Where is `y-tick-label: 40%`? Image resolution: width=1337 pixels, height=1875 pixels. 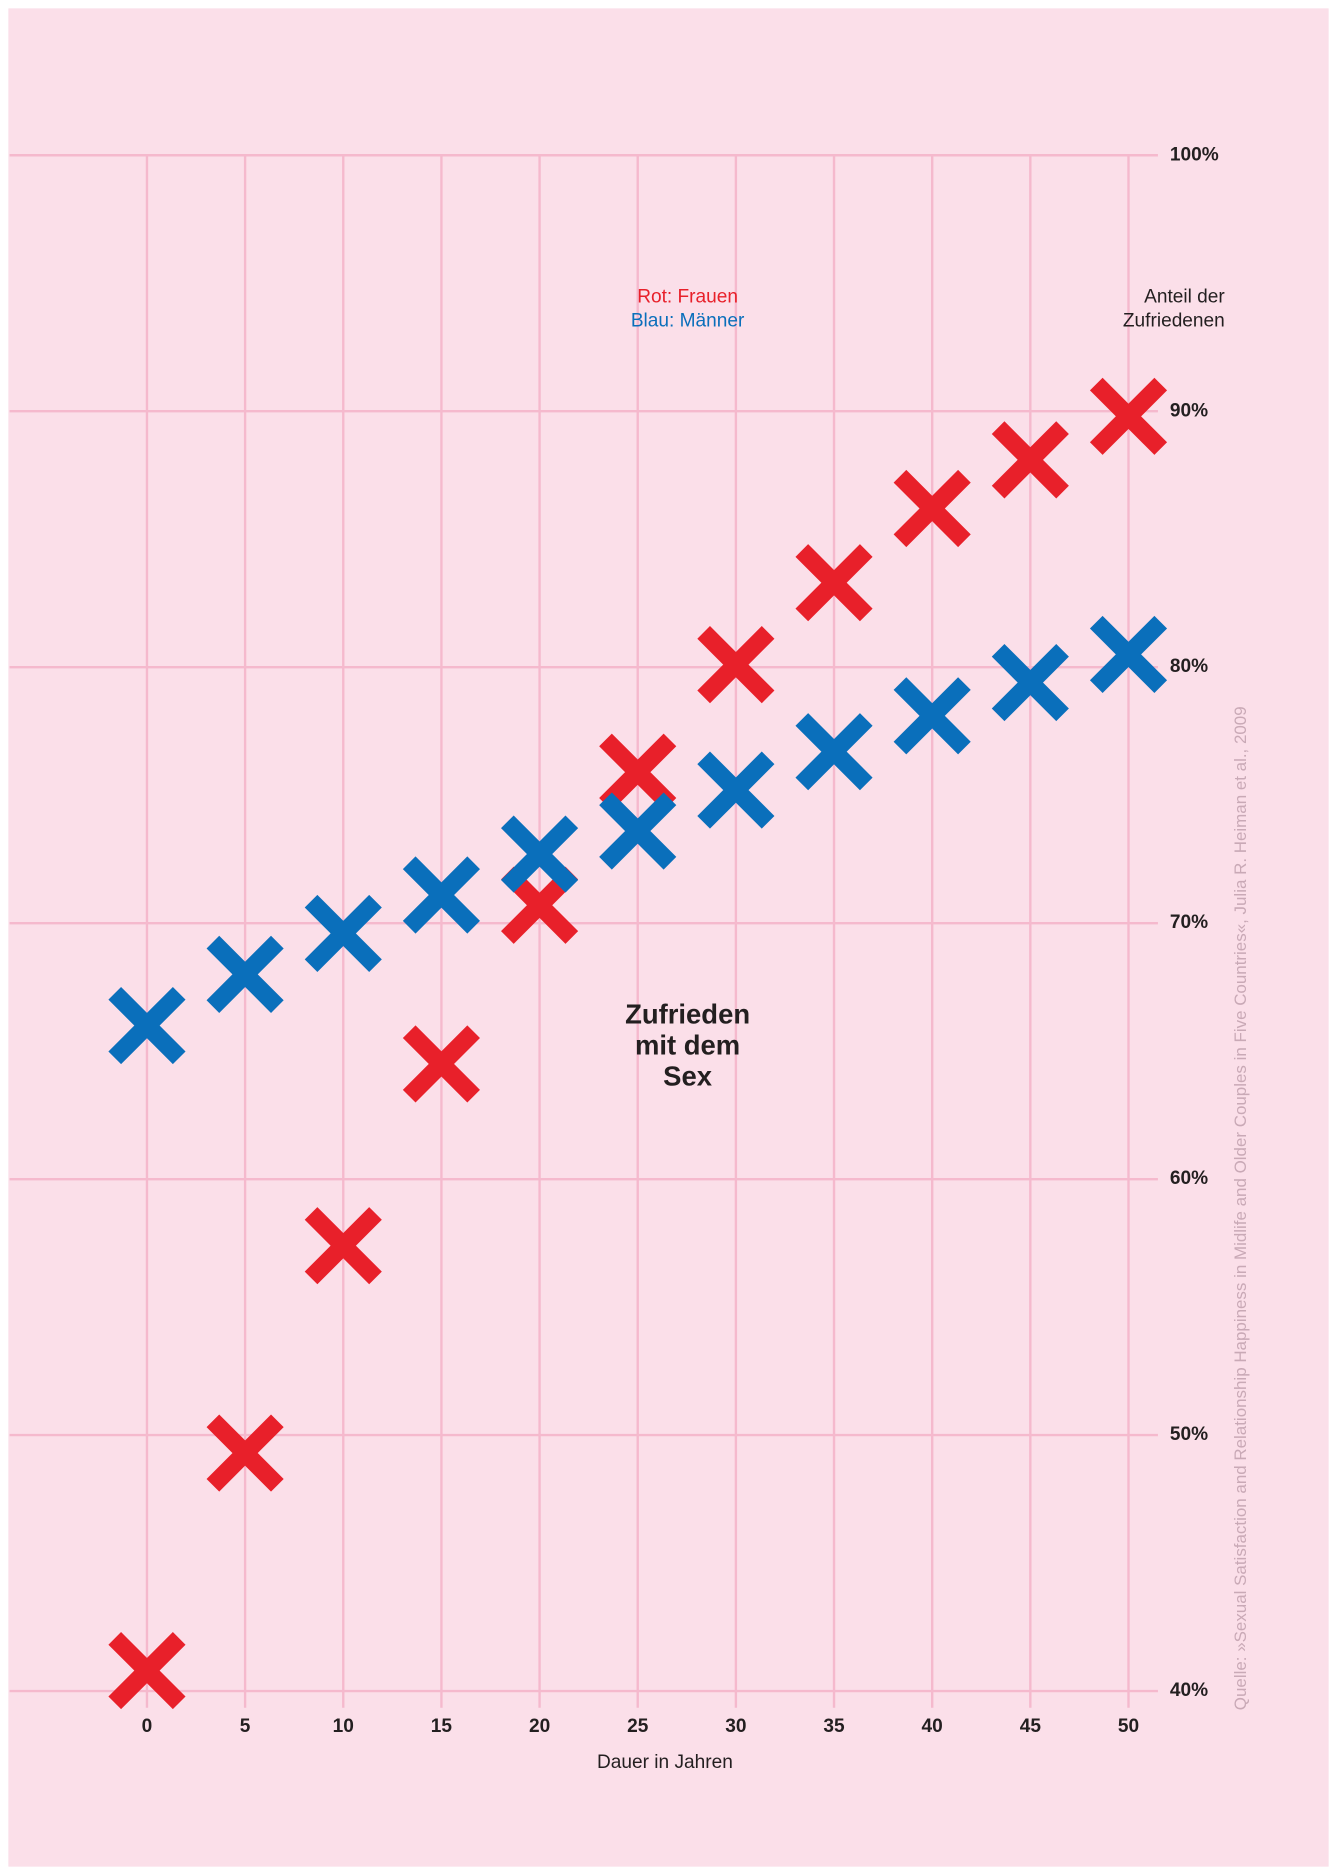 y-tick-label: 40% is located at coordinates (1189, 1690).